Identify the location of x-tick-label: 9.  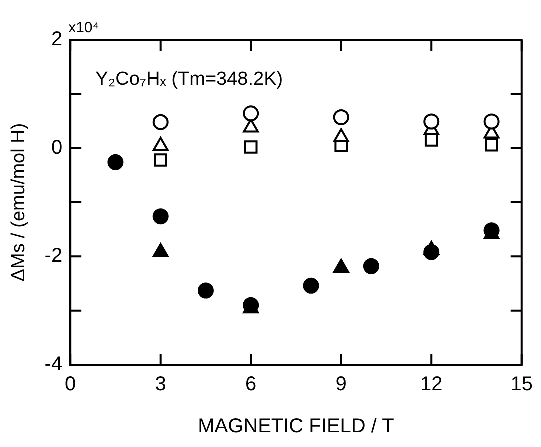
(341, 385).